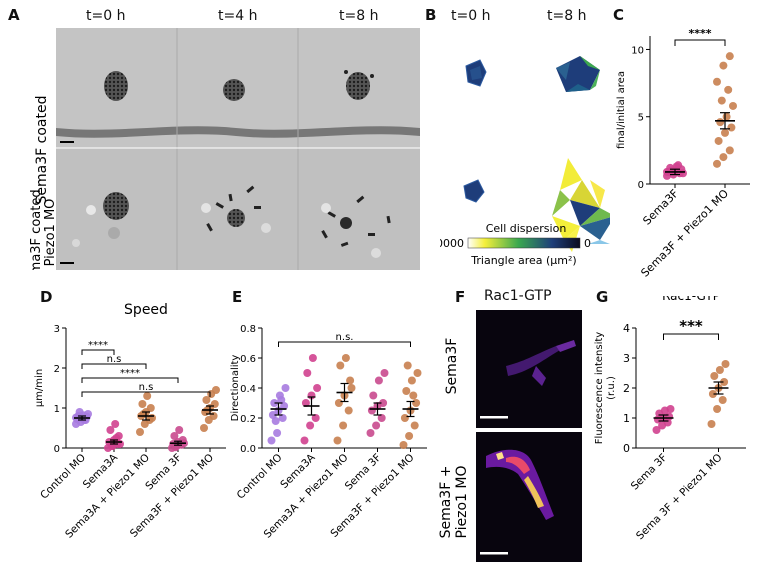  What do you see at coordinates (359, 85) in the screenshot?
I see `cell-cluster-row1-t8` at bounding box center [359, 85].